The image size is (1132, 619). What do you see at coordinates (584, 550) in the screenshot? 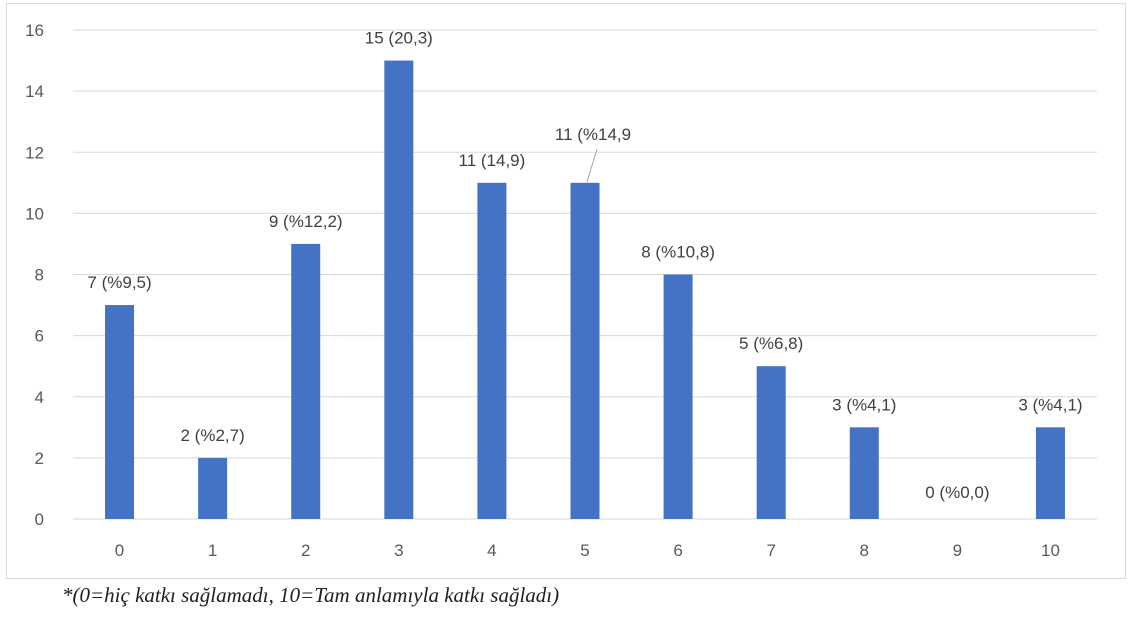
I see `x-tick-label: 5` at bounding box center [584, 550].